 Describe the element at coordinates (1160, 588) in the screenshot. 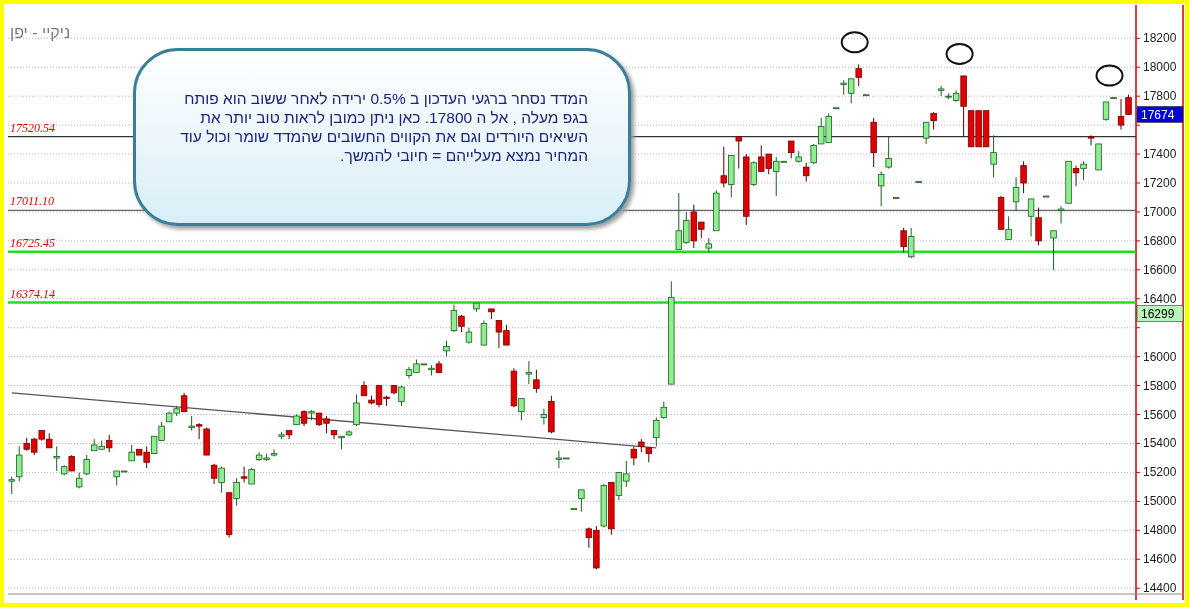

I see `y-tick-label: 14400` at that location.